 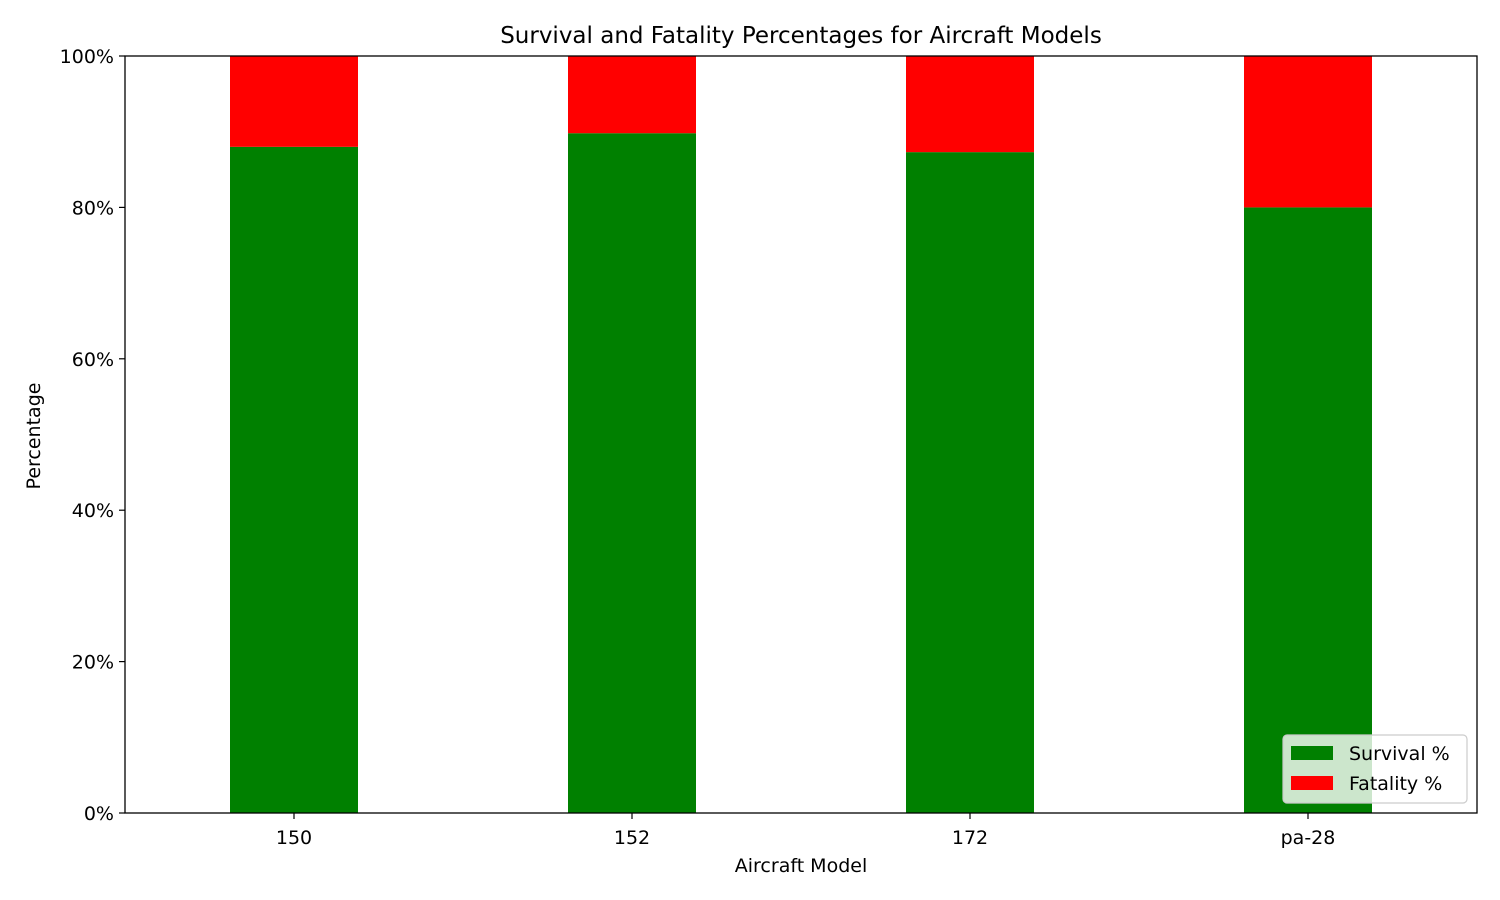 I want to click on x-tick-label: pa-28, so click(x=1308, y=838).